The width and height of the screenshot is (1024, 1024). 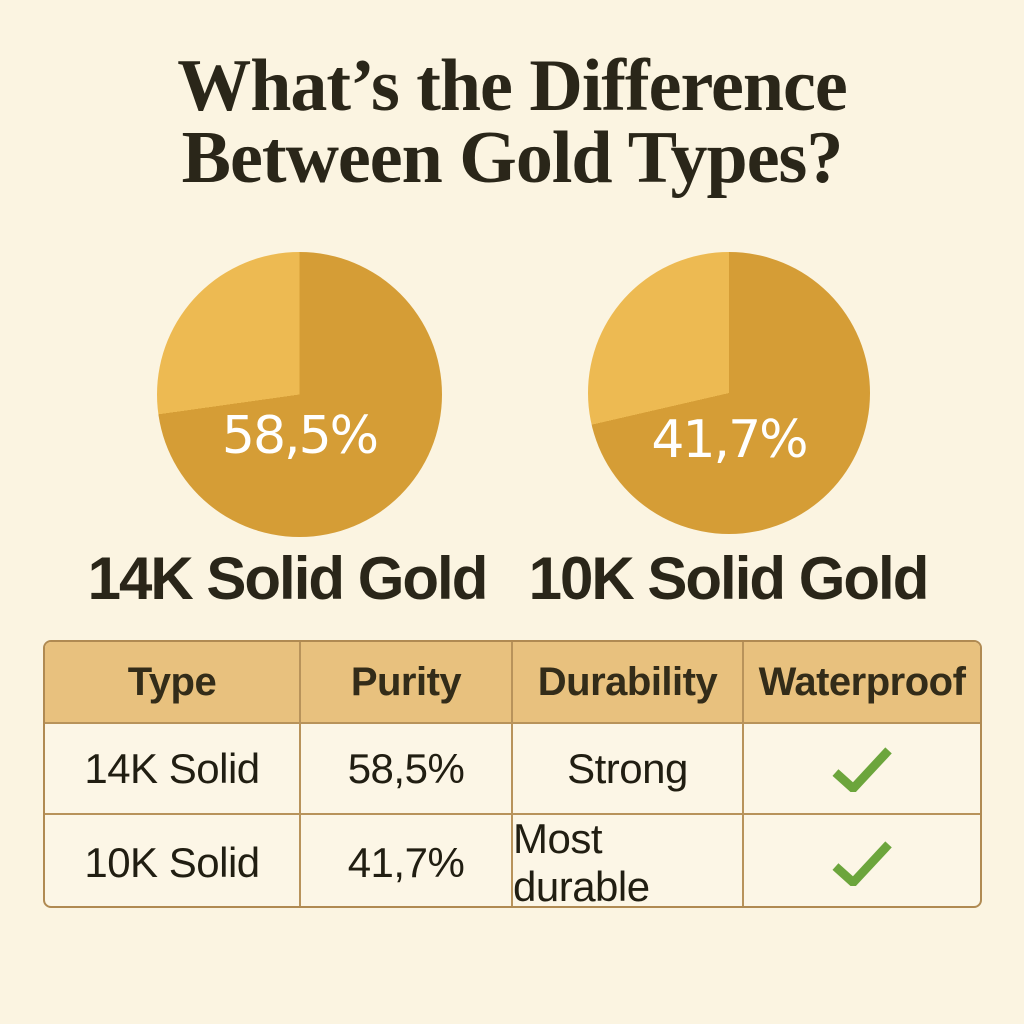 What do you see at coordinates (407, 860) in the screenshot?
I see `table-cell-purity-10k: 41,7%` at bounding box center [407, 860].